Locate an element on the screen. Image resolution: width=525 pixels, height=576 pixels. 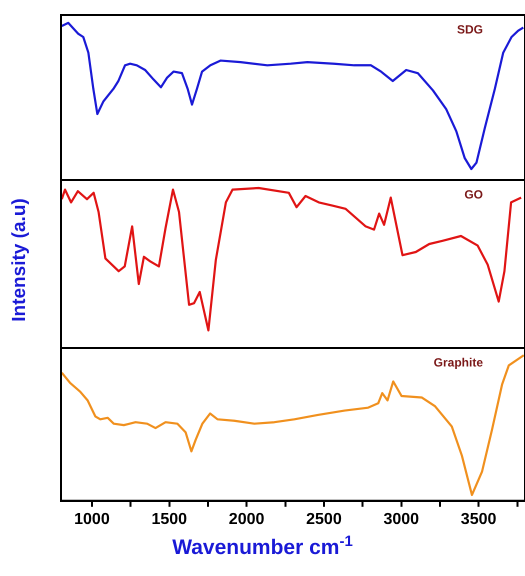
y-axis-title: Intensity (a.u) is located at coordinates (19, 260).